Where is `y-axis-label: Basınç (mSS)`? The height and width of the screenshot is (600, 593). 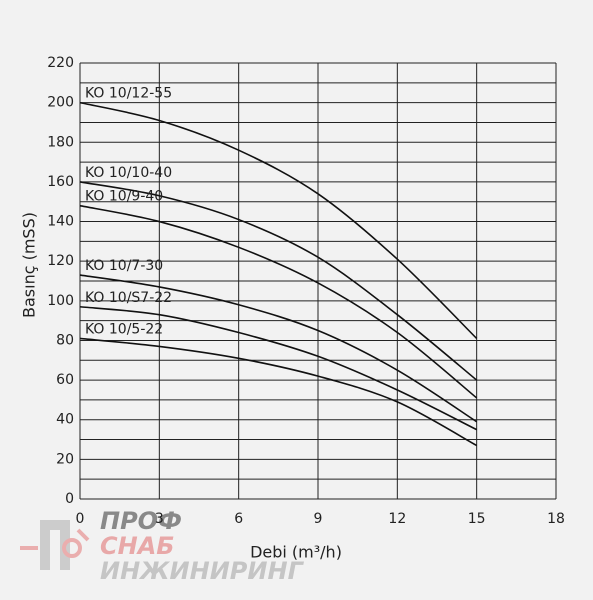 y-axis-label: Basınç (mSS) is located at coordinates (29, 265).